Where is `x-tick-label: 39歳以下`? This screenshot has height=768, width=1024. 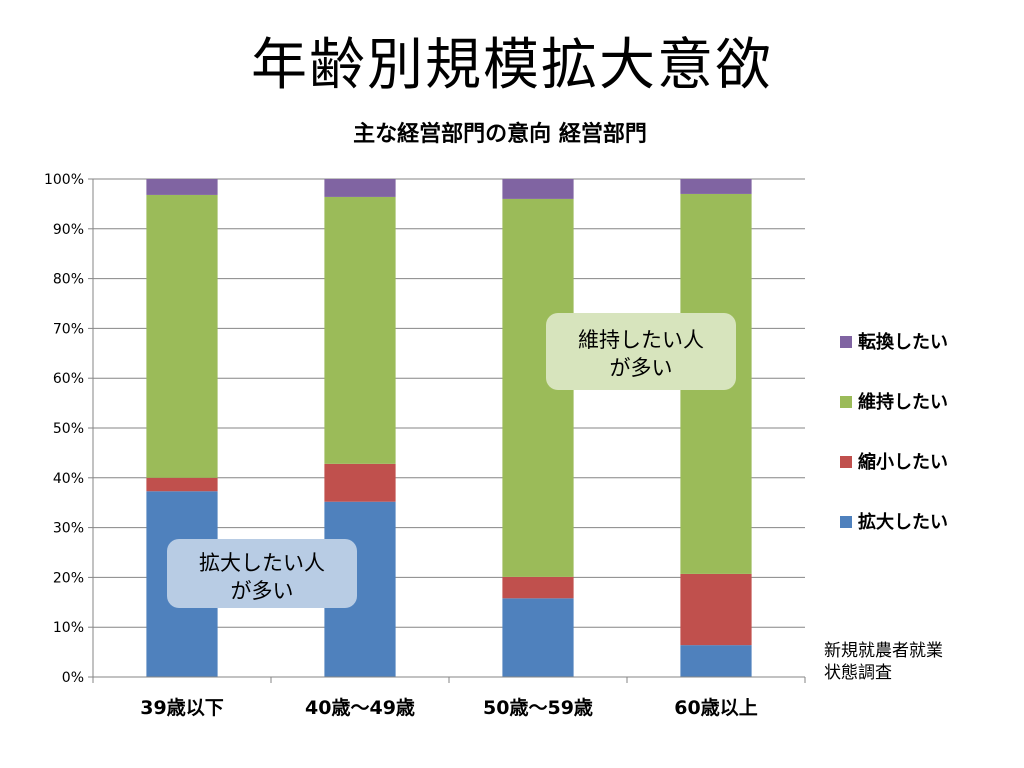
x-tick-label: 39歳以下 is located at coordinates (181, 708).